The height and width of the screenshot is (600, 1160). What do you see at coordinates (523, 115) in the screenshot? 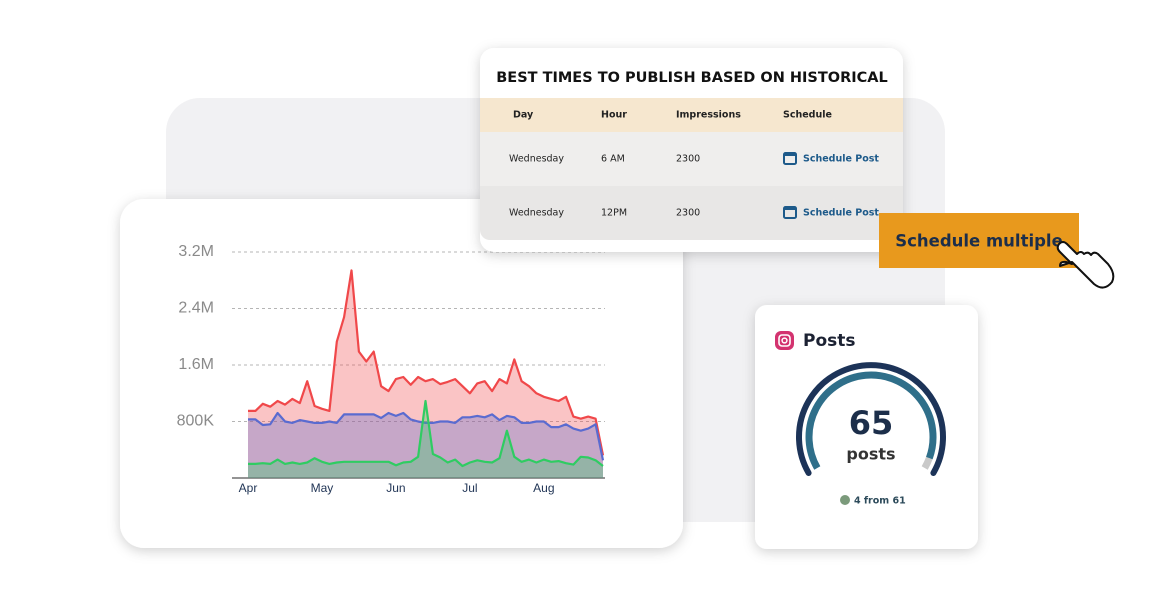
I see `table-header-cell: Day` at bounding box center [523, 115].